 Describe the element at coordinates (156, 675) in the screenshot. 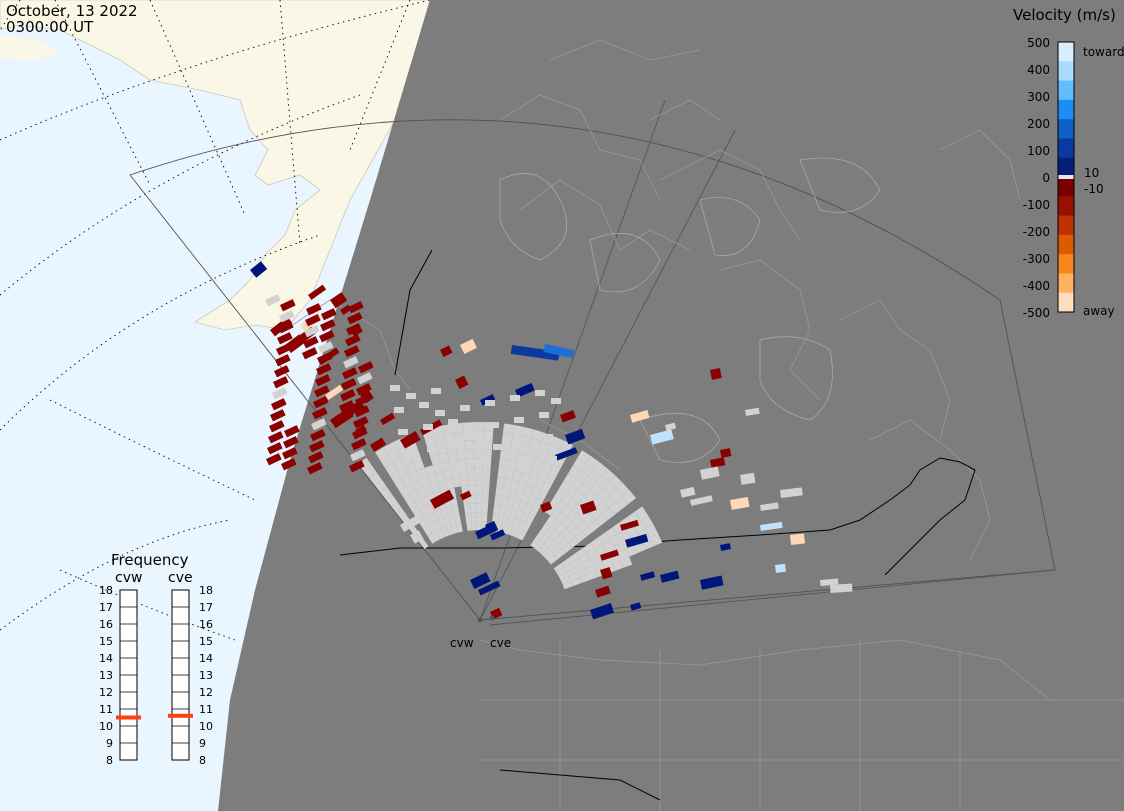

I see `frequency-scale: 18 18 17 17 16 16 15 15 14 14 13 13 12 12 11 11 10 10 9 9 8 8` at that location.